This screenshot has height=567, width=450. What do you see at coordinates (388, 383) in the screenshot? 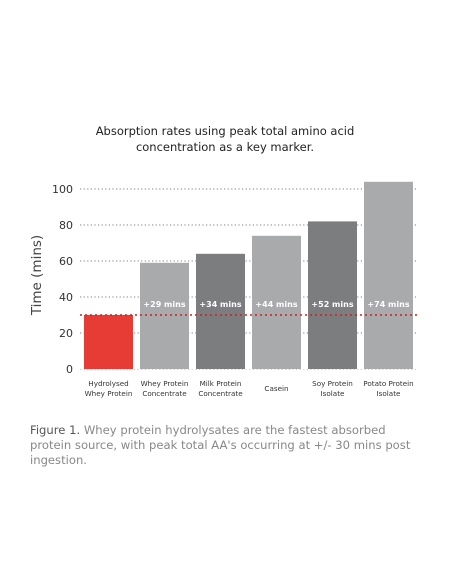
I see `category-label: Potato Protein` at bounding box center [388, 383].